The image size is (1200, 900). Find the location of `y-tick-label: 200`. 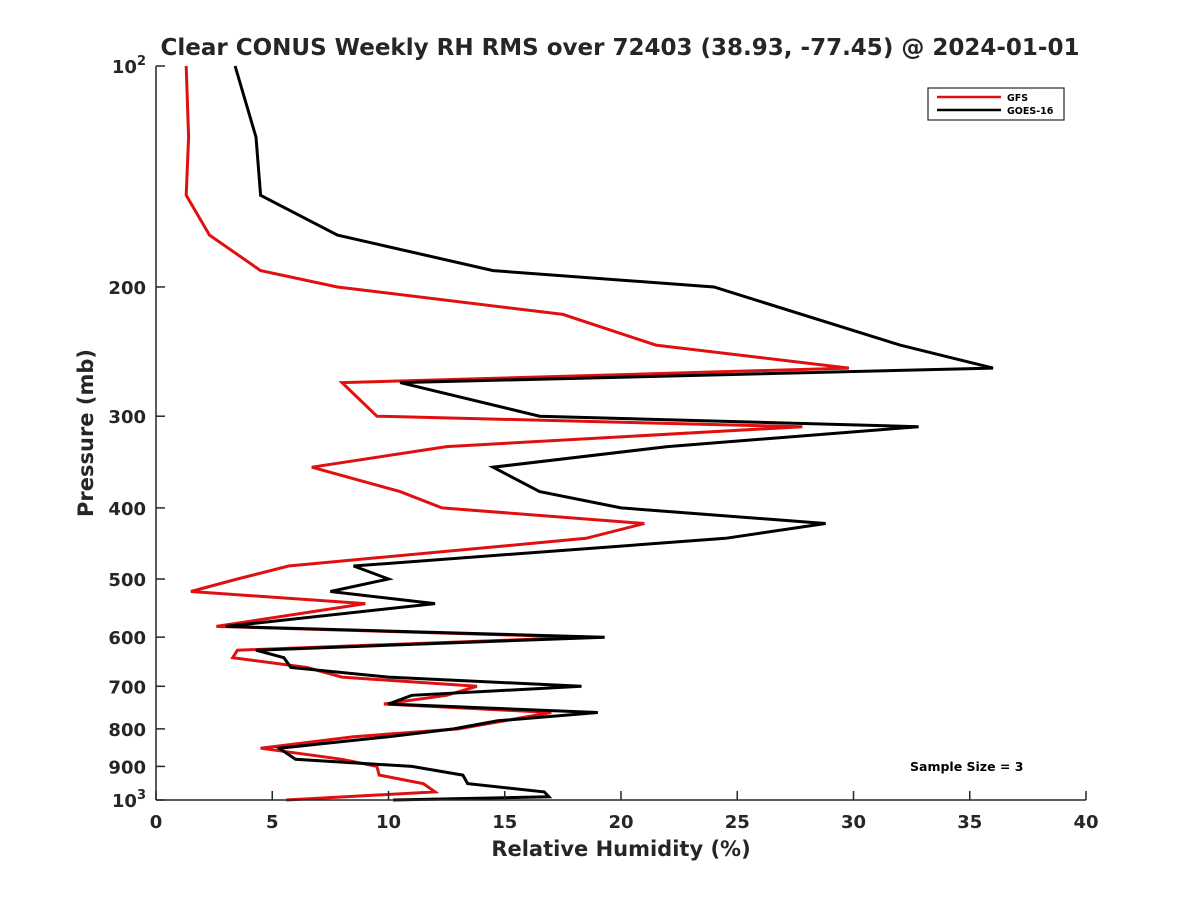

y-tick-label: 200 is located at coordinates (127, 288).